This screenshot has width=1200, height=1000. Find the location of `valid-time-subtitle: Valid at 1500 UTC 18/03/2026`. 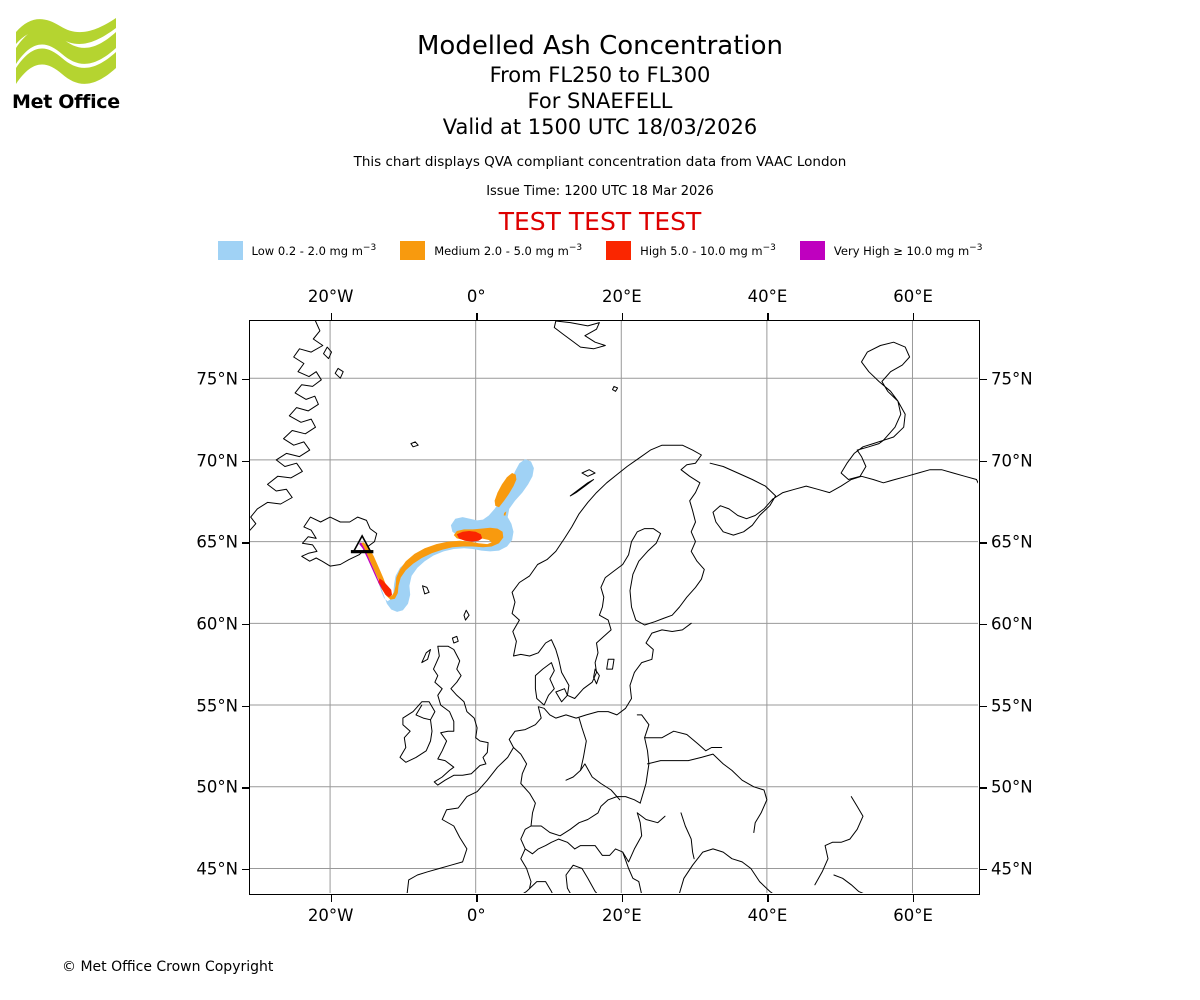

valid-time-subtitle: Valid at 1500 UTC 18/03/2026 is located at coordinates (600, 127).